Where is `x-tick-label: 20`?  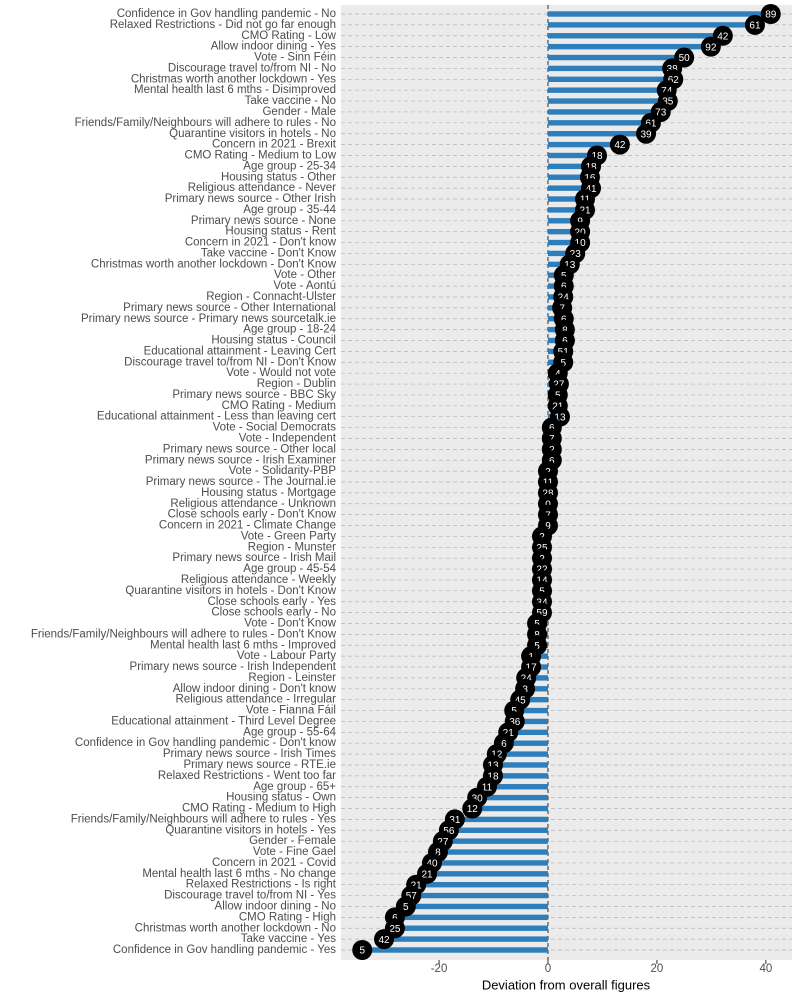
x-tick-label: 20 is located at coordinates (657, 969).